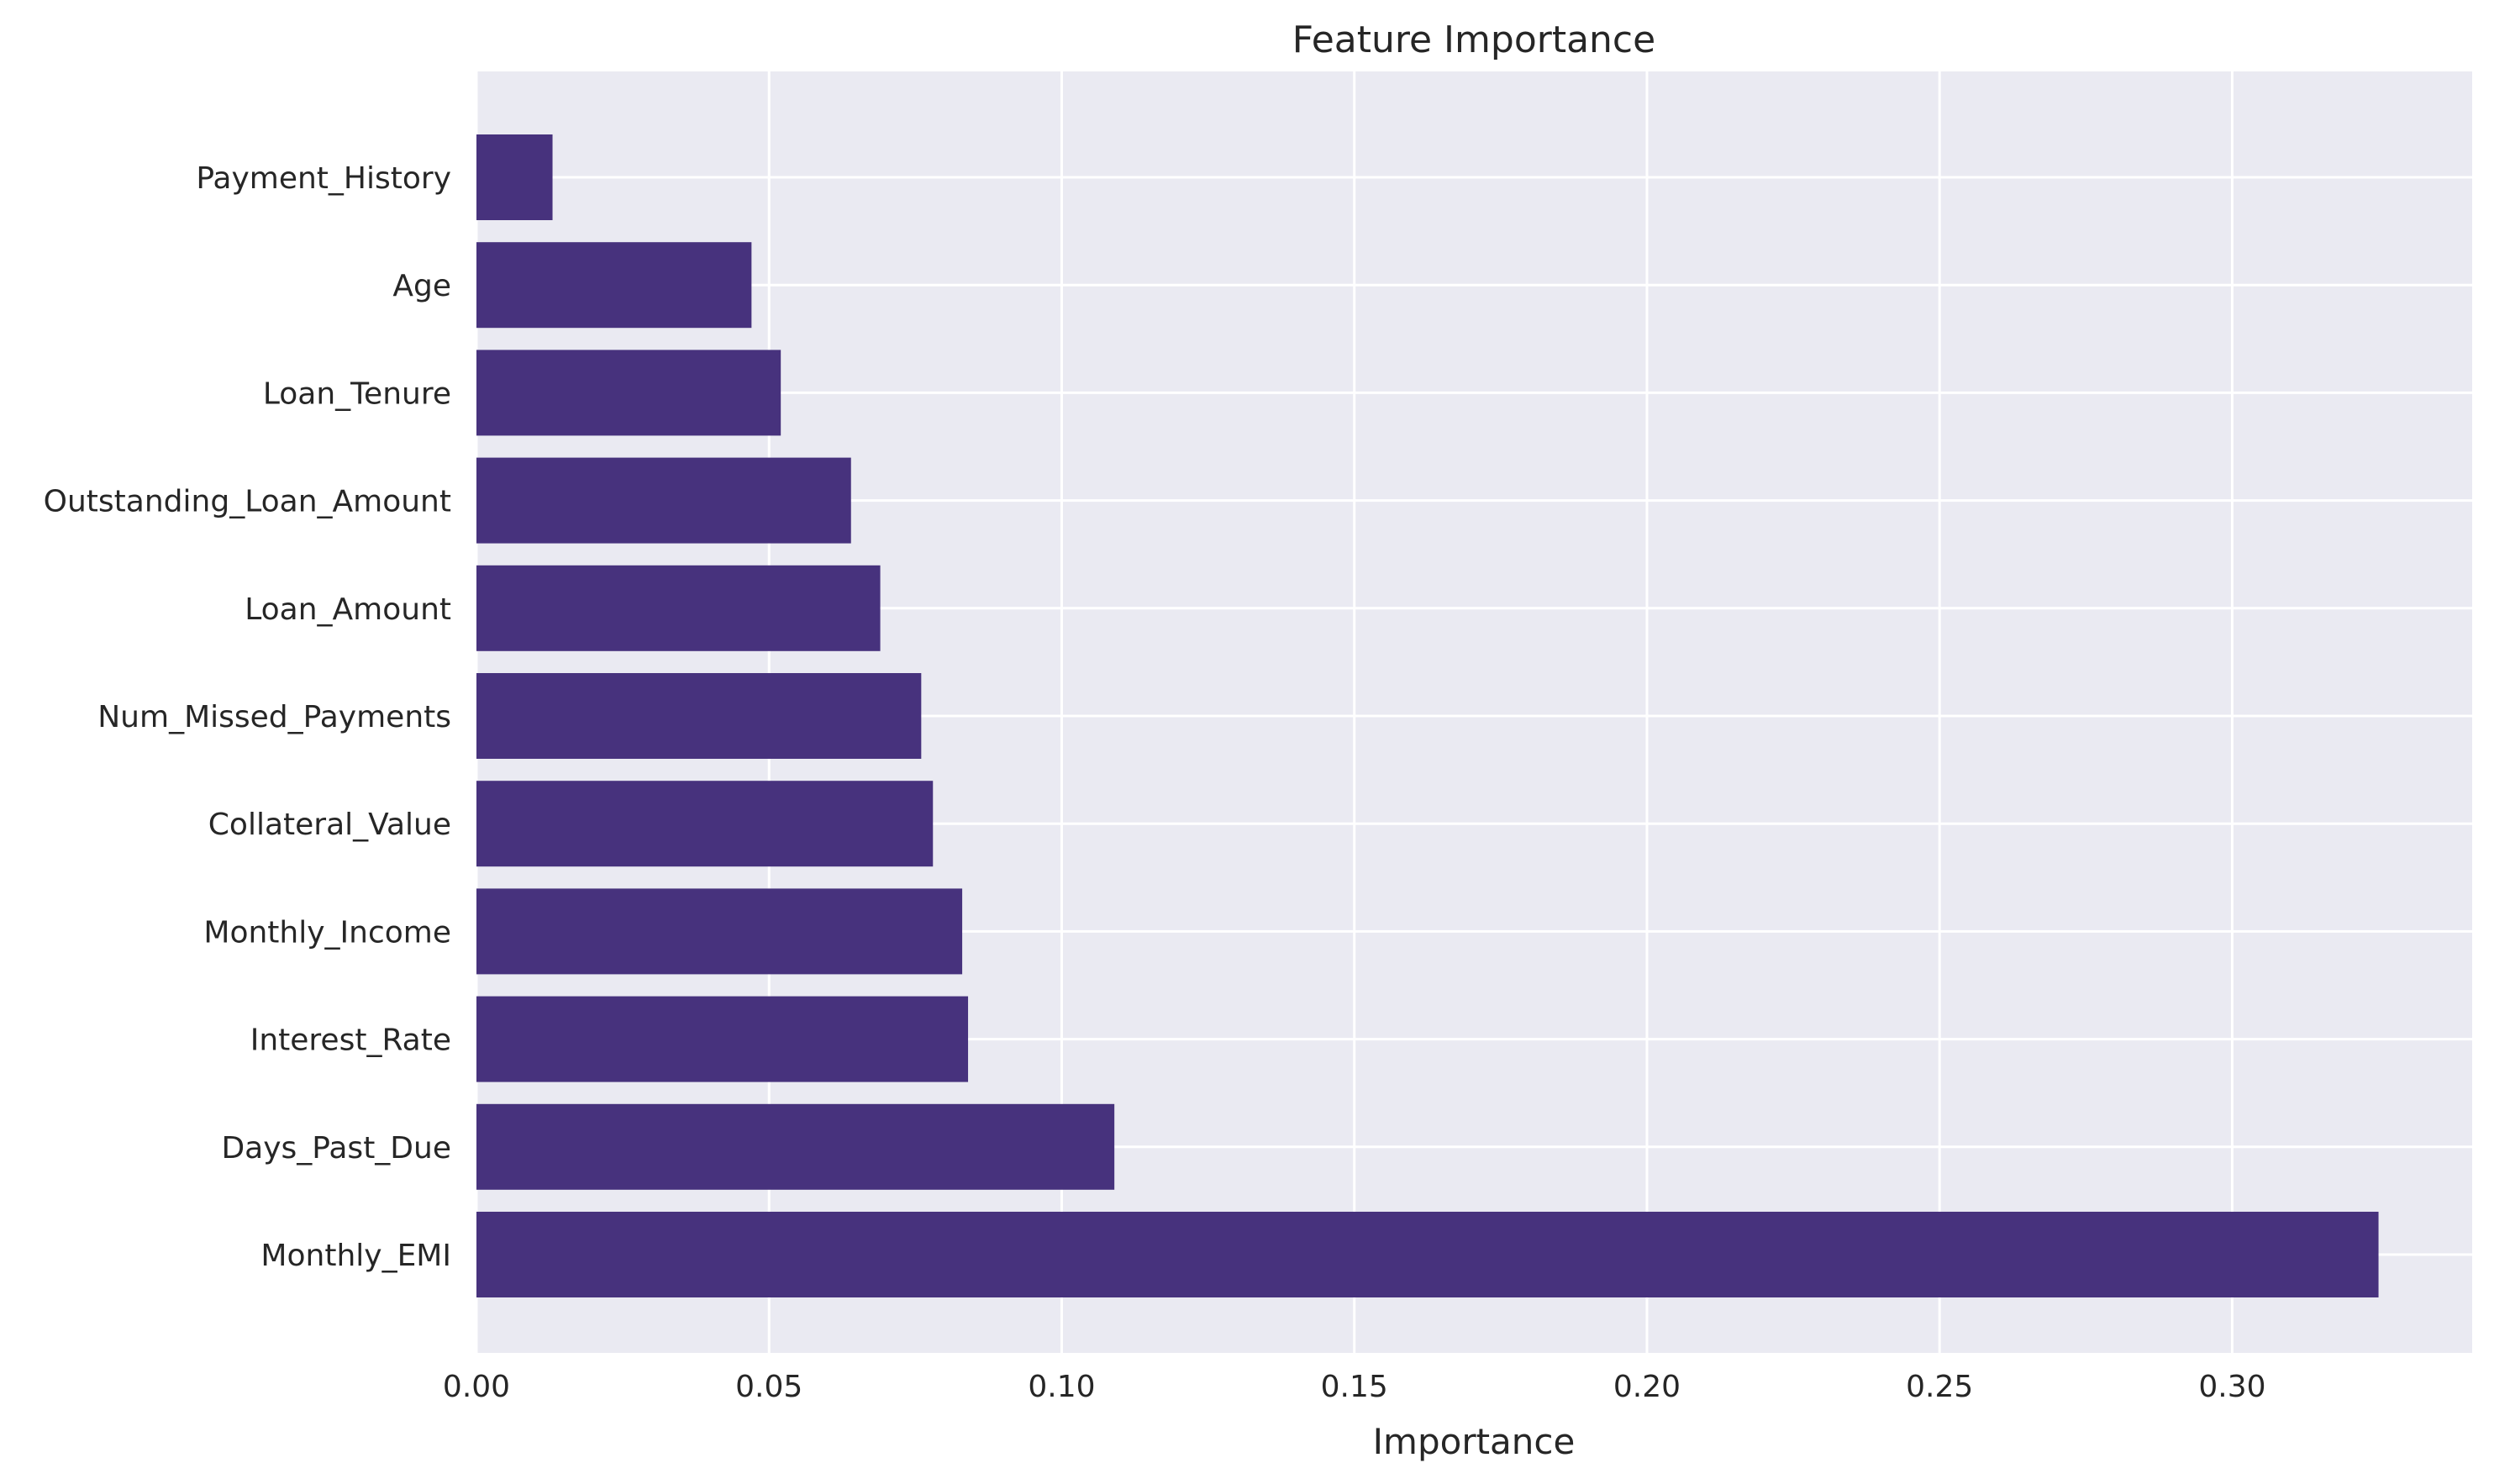 This screenshot has width=2494, height=1484. I want to click on bar-loan-amount, so click(678, 608).